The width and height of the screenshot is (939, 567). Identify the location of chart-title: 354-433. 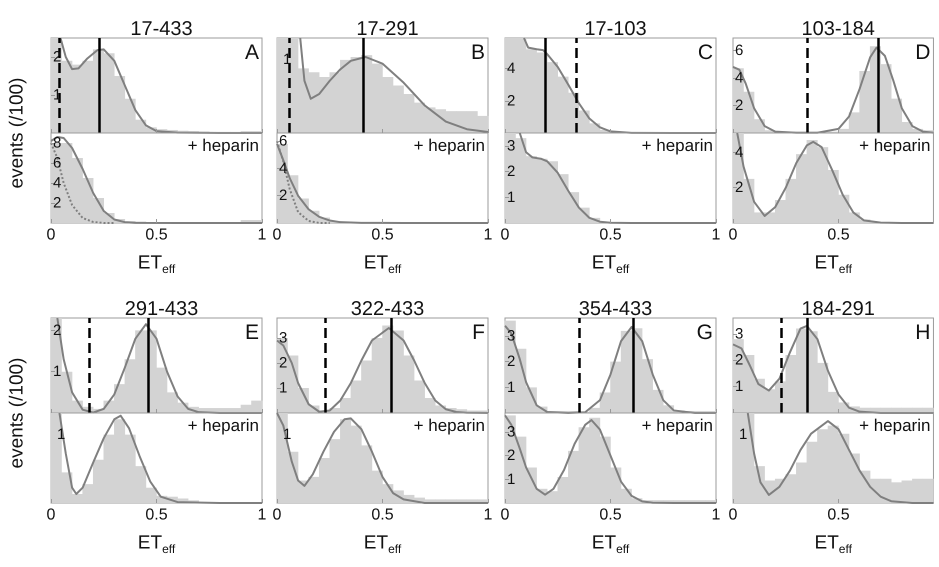
(615, 309).